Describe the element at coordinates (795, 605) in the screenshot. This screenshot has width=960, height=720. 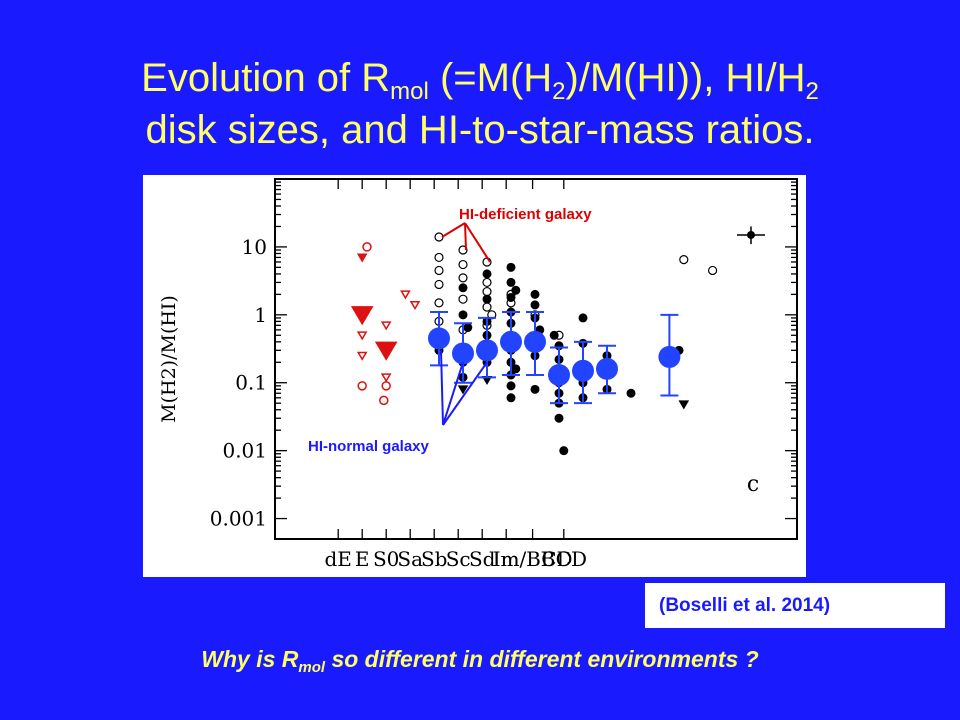
I see `citation-box: (Boselli et al. 2014)` at that location.